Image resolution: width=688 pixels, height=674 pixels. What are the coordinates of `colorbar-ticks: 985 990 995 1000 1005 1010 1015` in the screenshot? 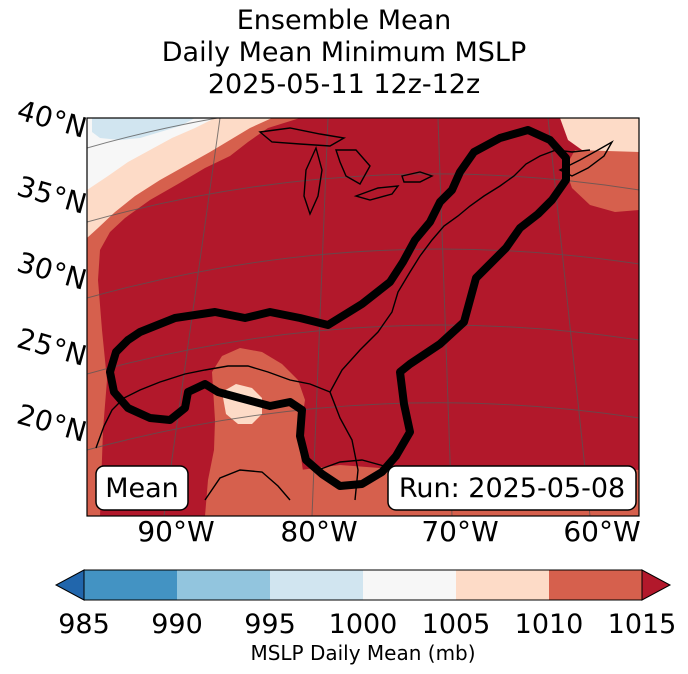 It's located at (367, 624).